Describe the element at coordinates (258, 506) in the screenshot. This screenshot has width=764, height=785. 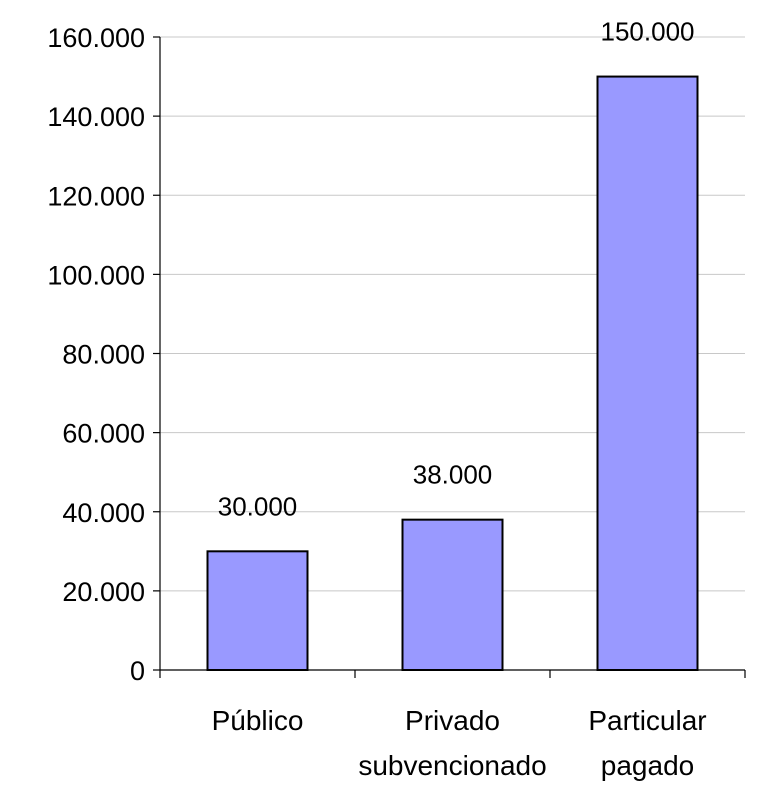
I see `data-label: 30.000` at that location.